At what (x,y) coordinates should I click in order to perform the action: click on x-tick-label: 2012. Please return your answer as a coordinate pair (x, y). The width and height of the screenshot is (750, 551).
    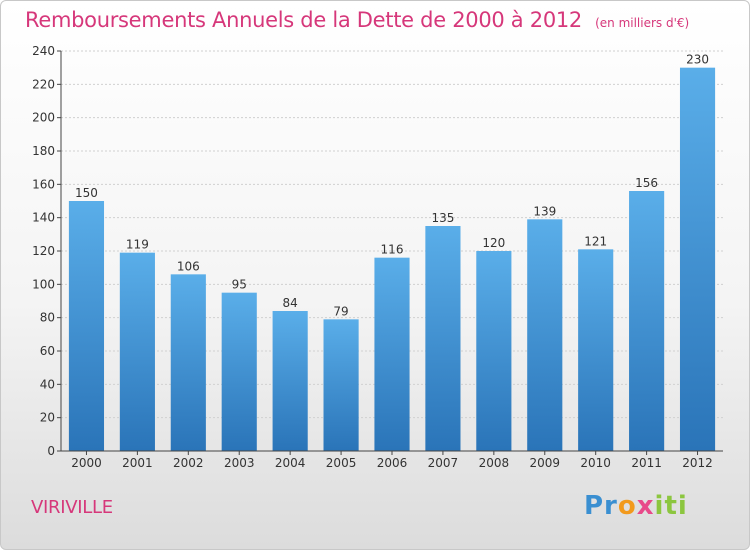
    Looking at the image, I should click on (697, 463).